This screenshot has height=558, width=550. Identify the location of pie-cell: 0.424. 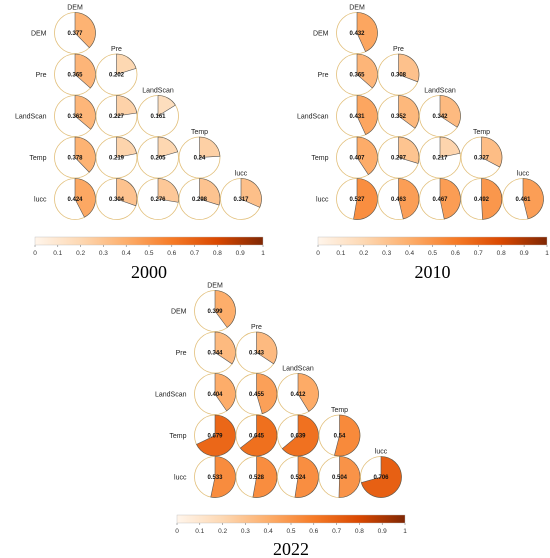
(75, 199).